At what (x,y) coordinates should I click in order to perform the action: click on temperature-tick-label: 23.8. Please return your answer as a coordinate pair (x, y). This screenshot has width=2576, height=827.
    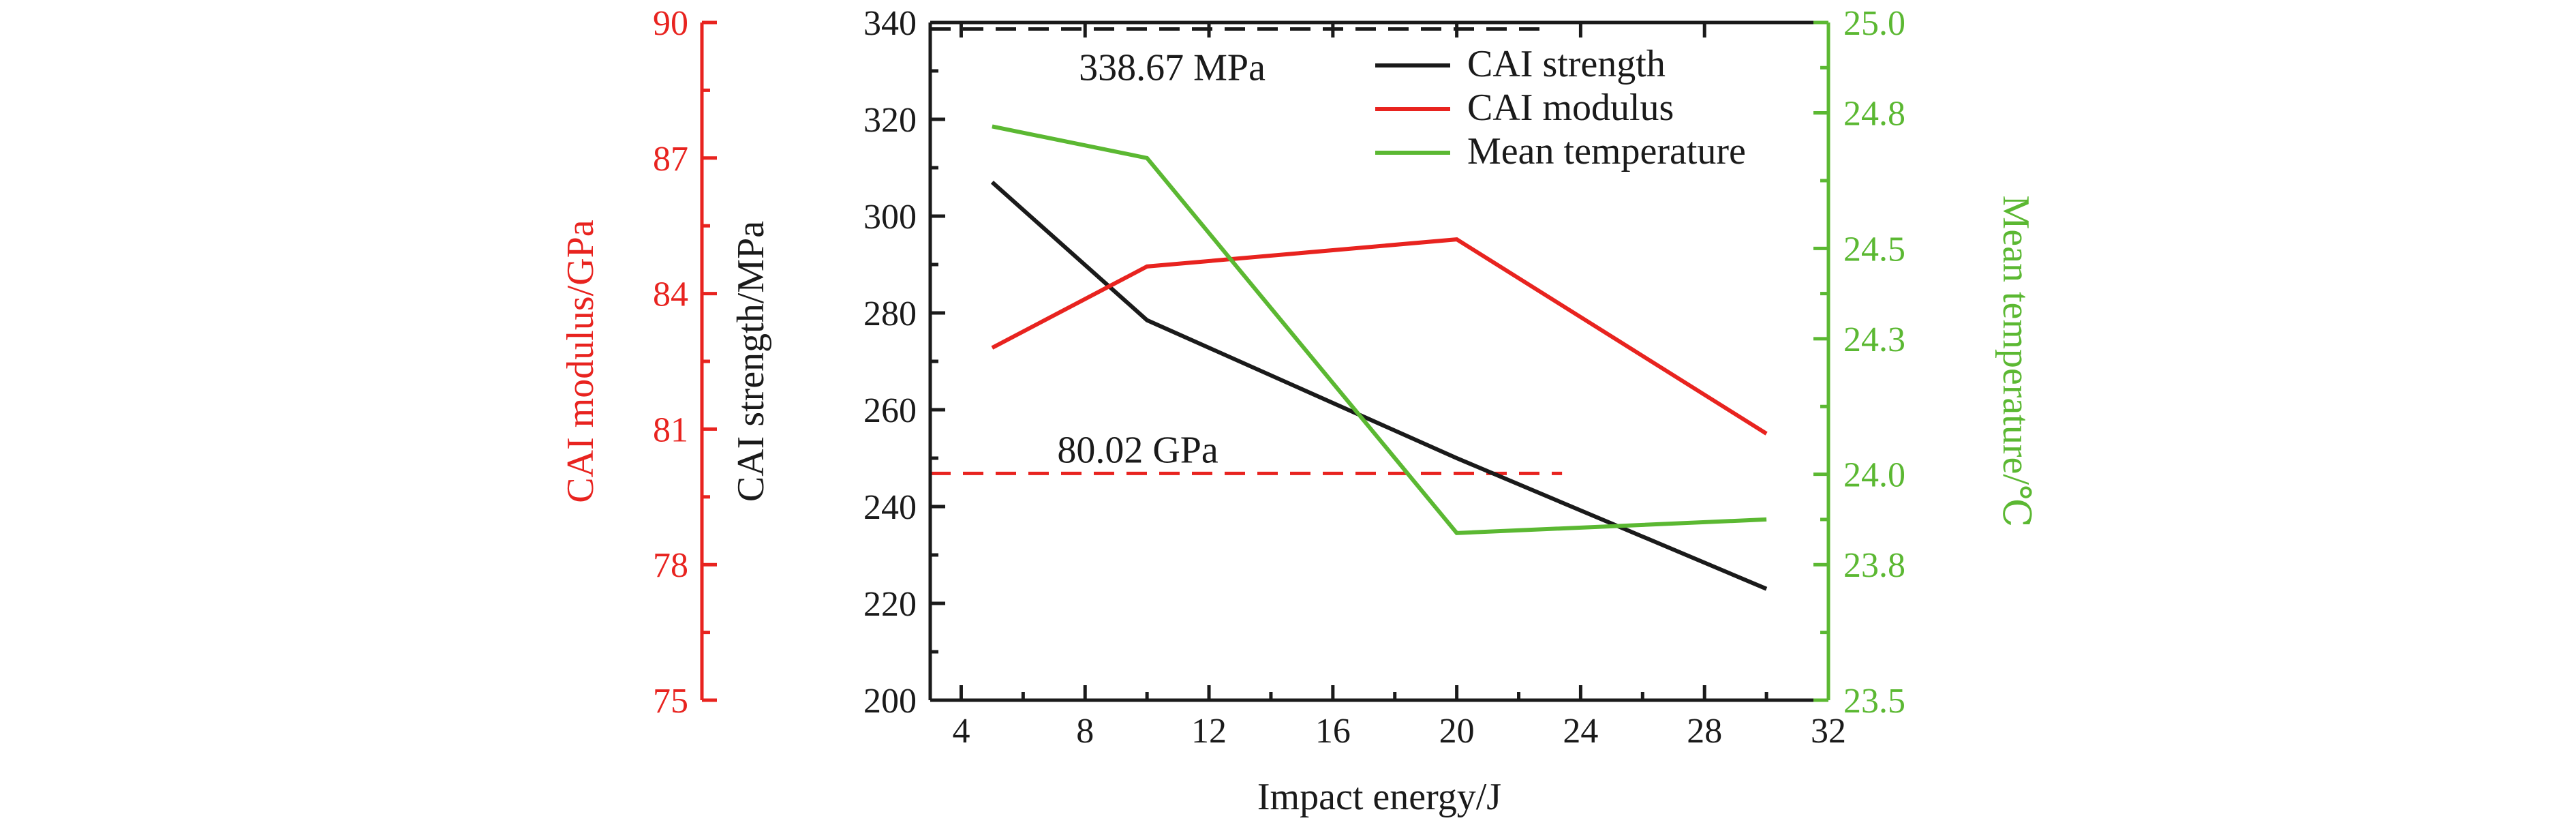
    Looking at the image, I should click on (1874, 565).